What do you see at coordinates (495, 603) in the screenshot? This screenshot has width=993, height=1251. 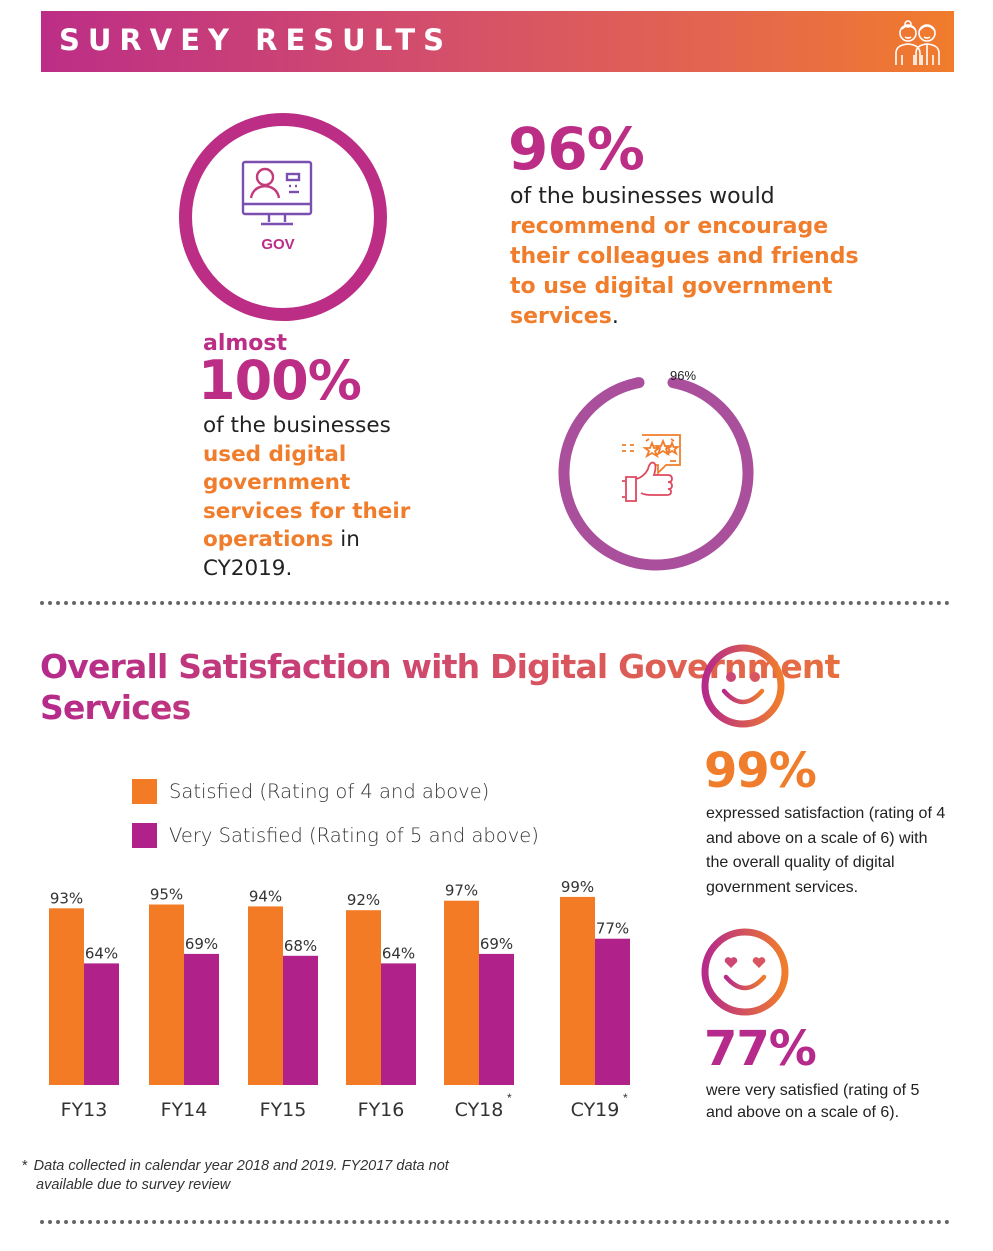 I see `section-divider` at bounding box center [495, 603].